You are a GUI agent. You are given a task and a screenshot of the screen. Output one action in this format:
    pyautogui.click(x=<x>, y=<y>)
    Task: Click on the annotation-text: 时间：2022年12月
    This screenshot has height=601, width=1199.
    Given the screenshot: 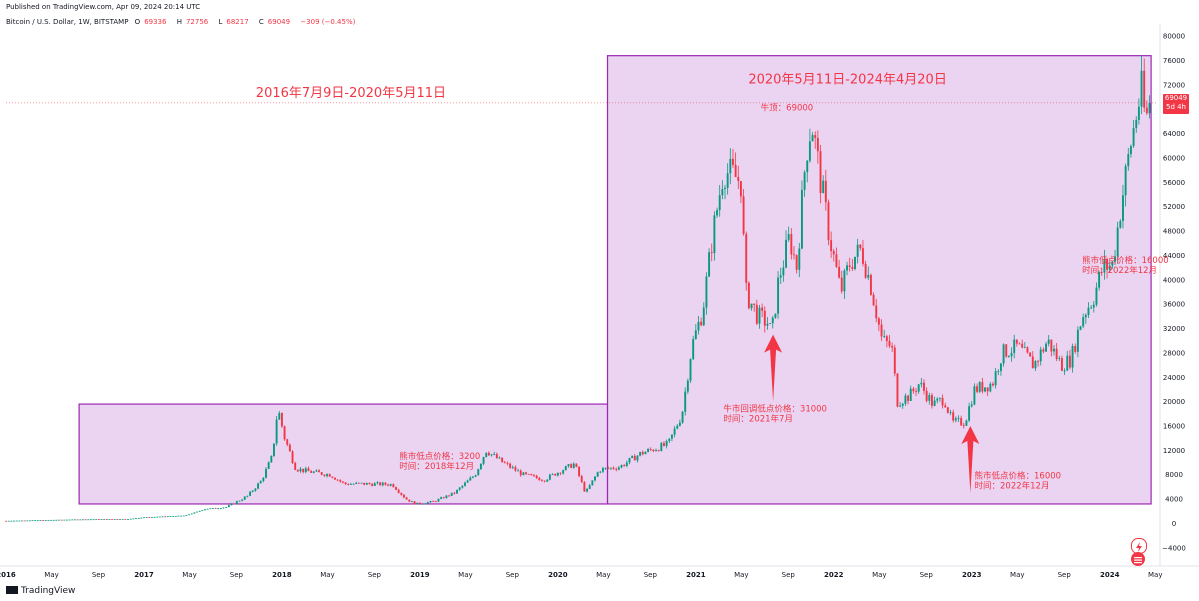 What is the action you would take?
    pyautogui.click(x=1012, y=485)
    